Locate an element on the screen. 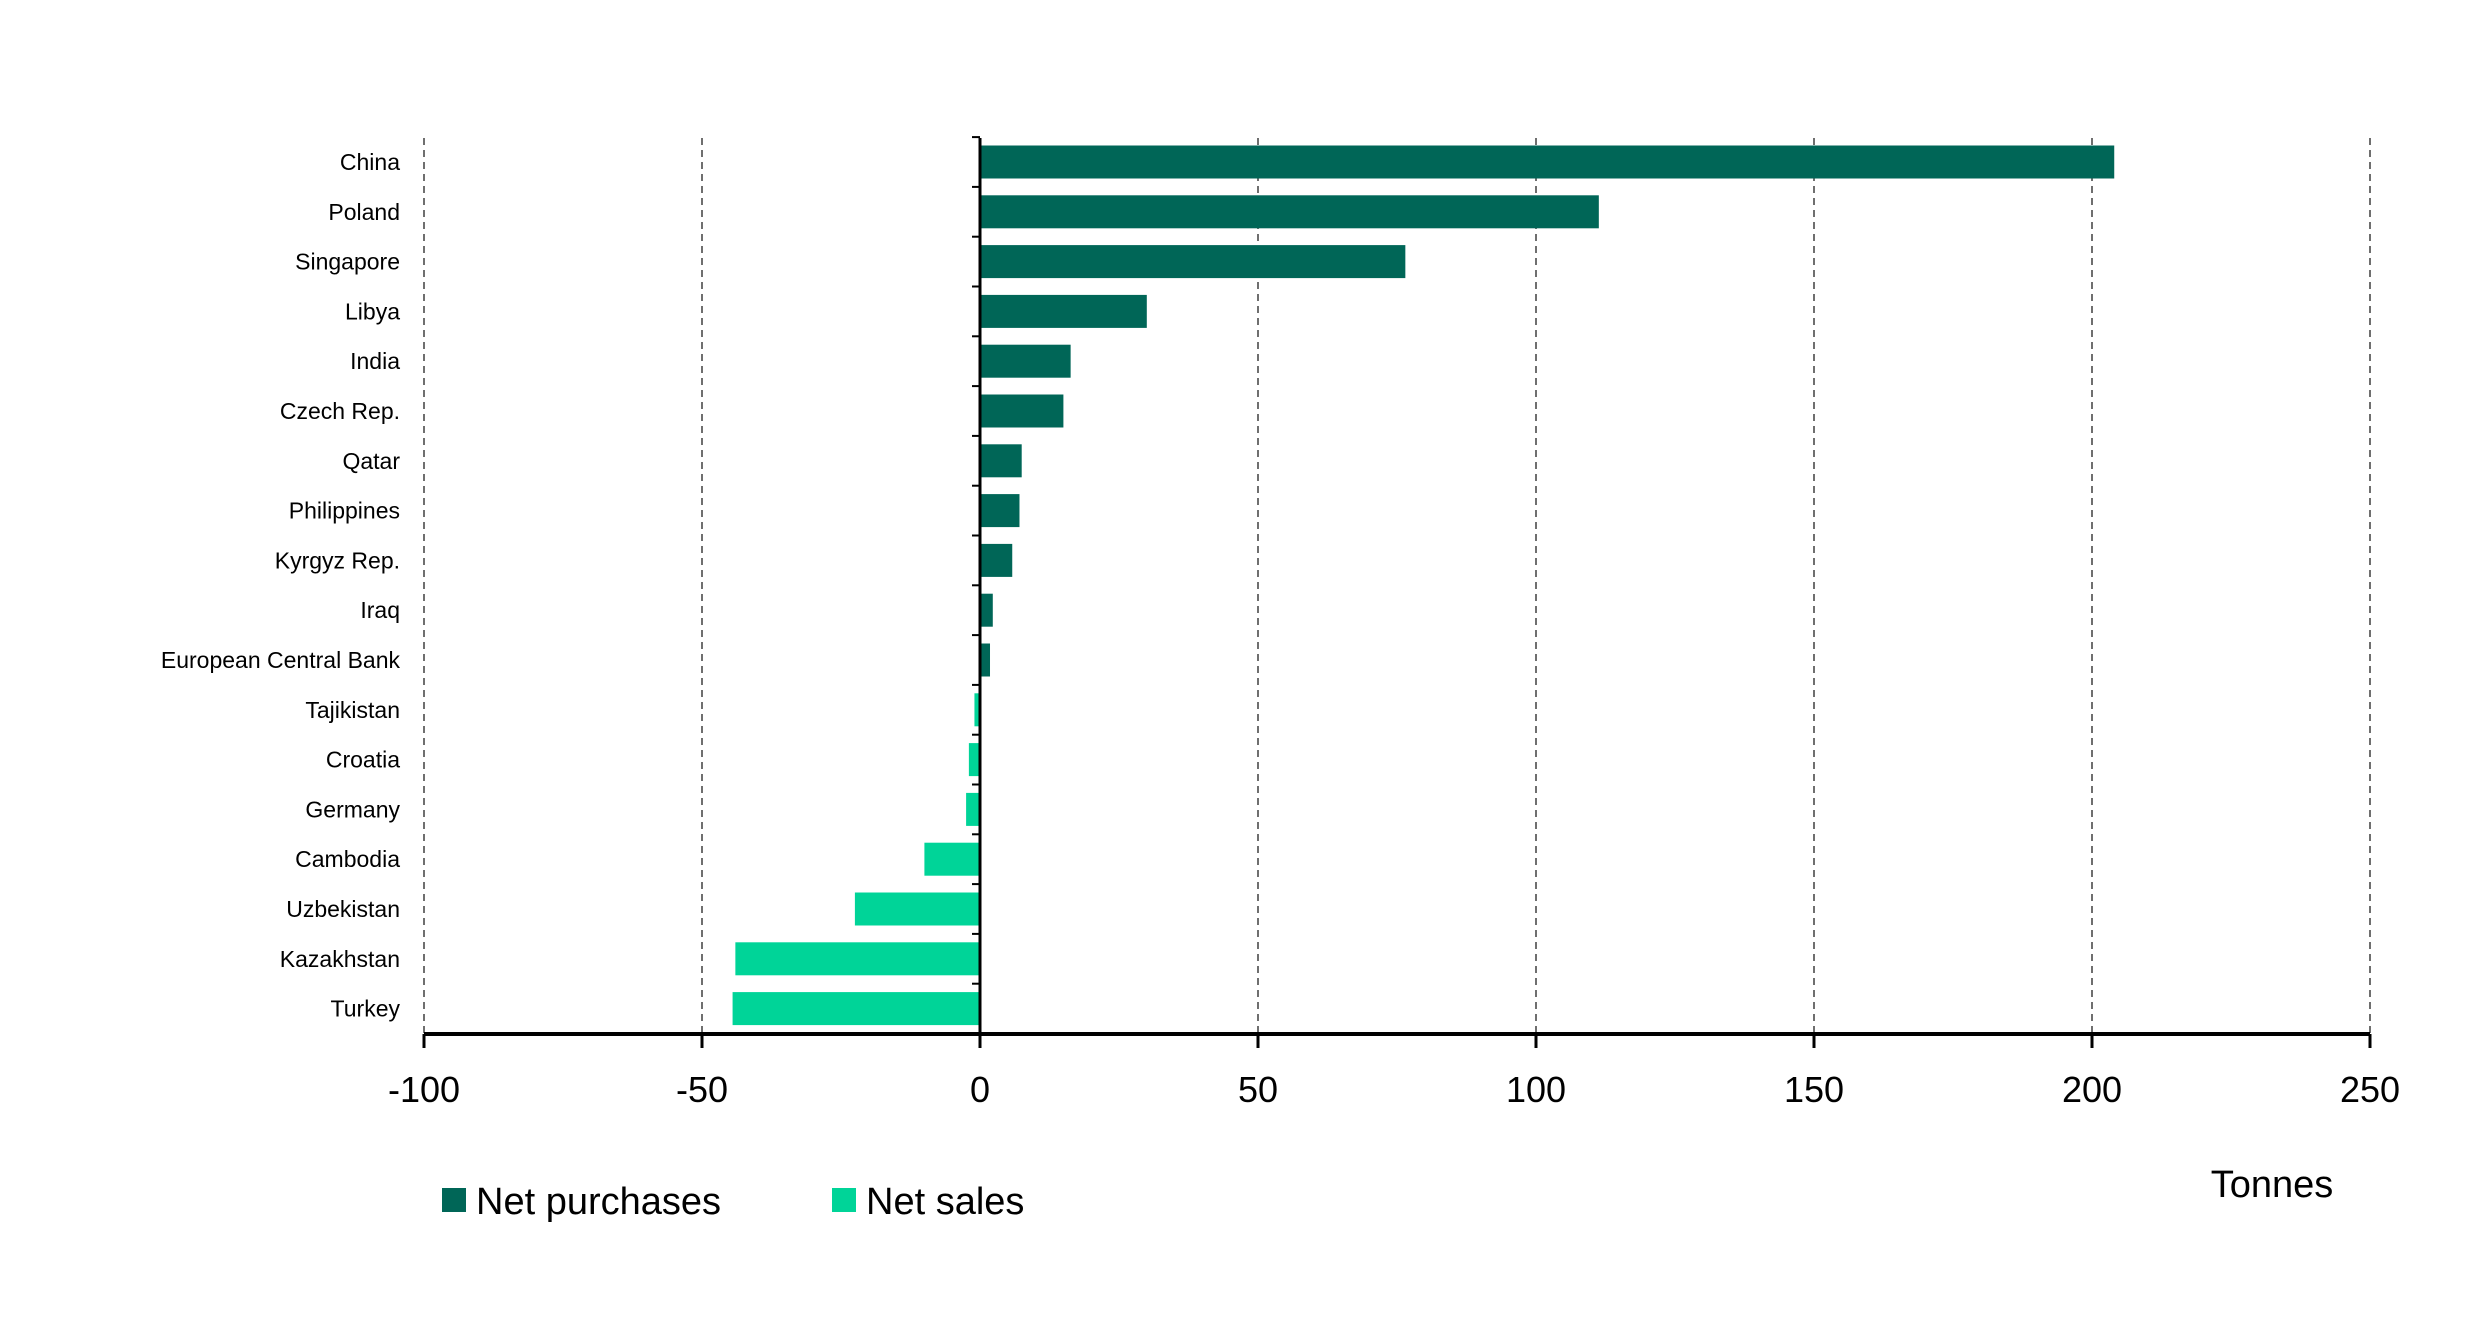 Image resolution: width=2470 pixels, height=1334 pixels. x-tick-label-50: -50 is located at coordinates (702, 1089).